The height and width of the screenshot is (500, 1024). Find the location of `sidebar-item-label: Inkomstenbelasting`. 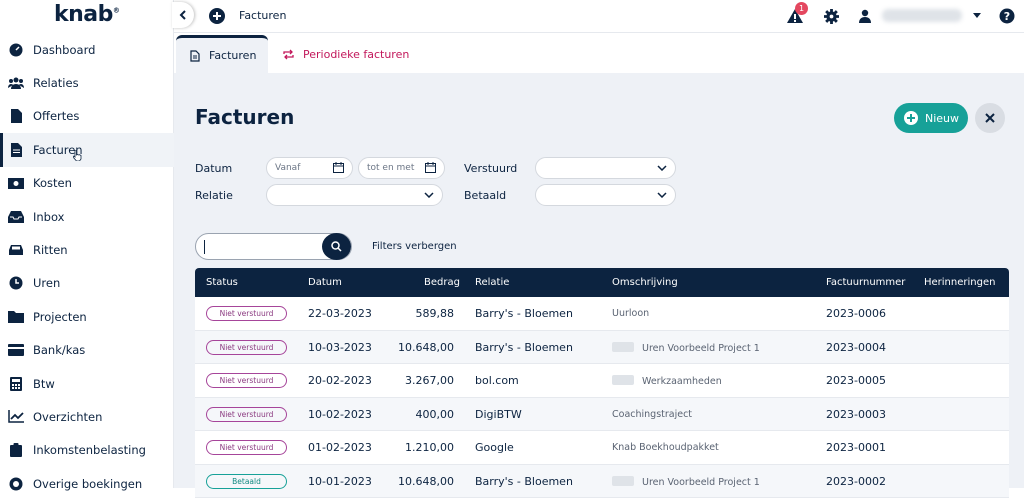

sidebar-item-label: Inkomstenbelasting is located at coordinates (89, 450).